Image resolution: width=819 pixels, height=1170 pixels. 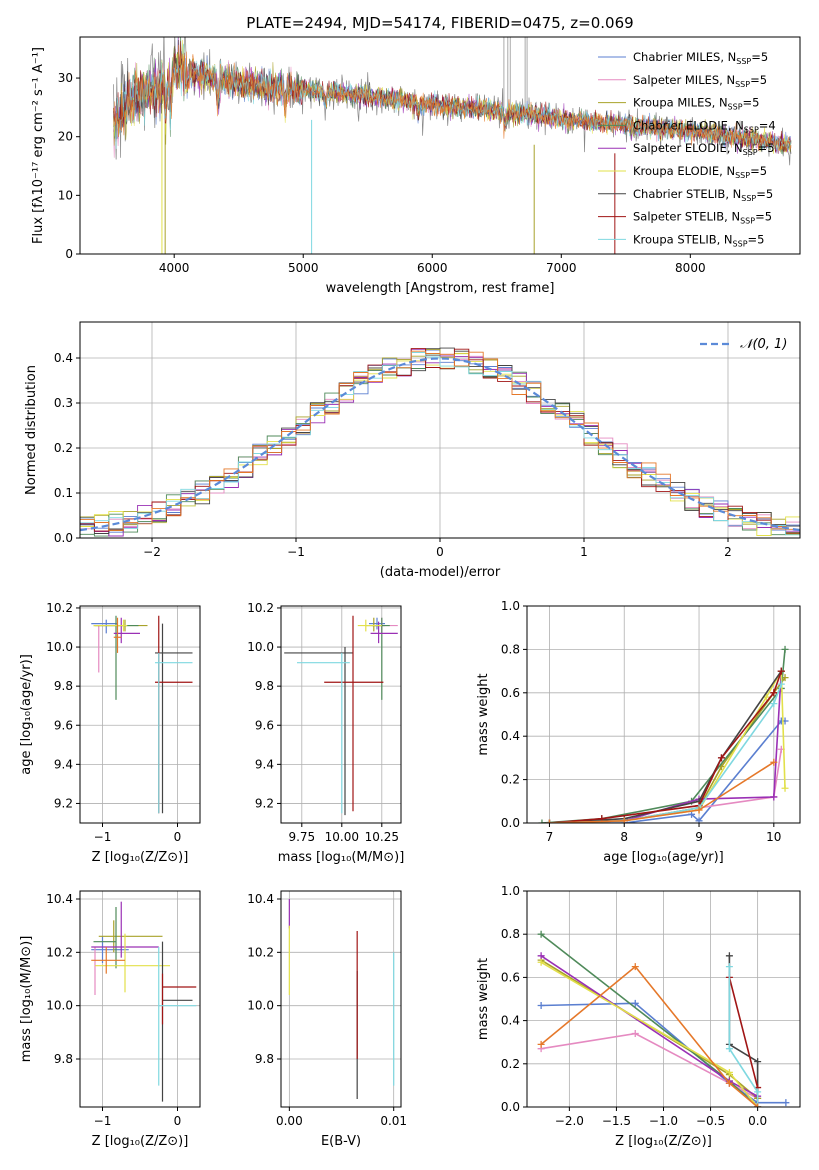 What do you see at coordinates (59, 899) in the screenshot?
I see `y-tick-label: 10.4` at bounding box center [59, 899].